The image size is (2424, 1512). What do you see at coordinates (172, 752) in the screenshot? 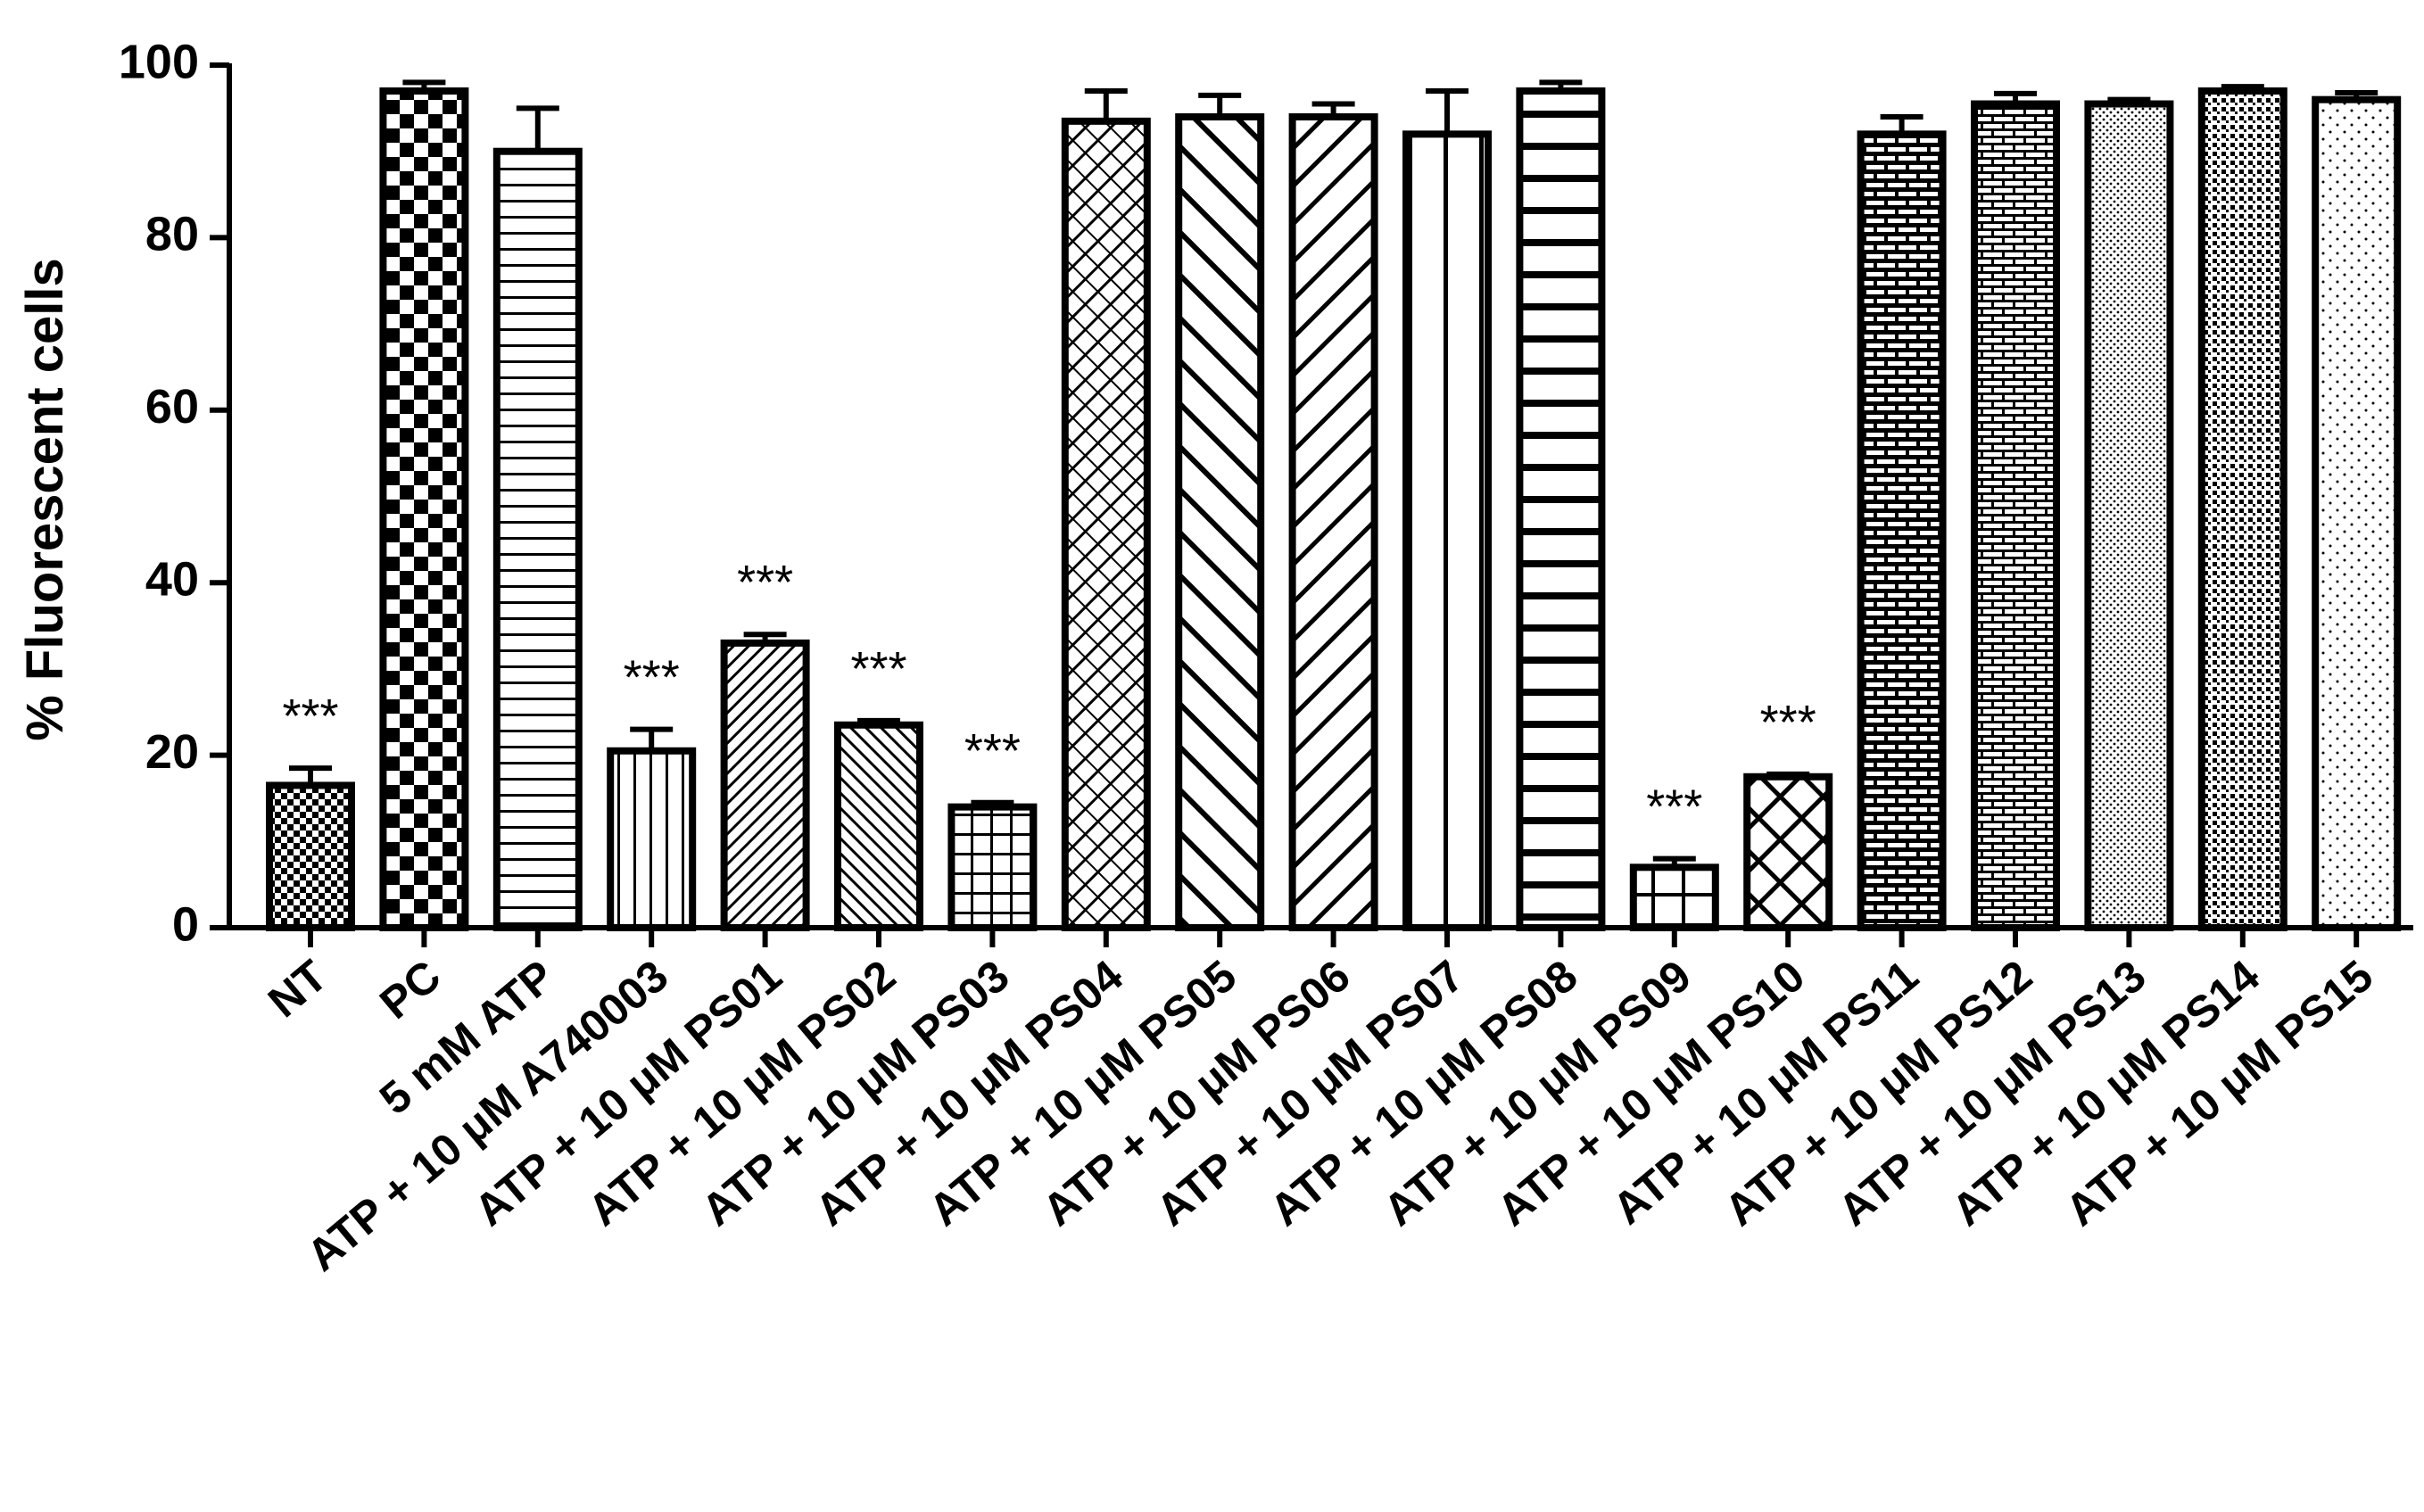
I see `y-tick-label: 20` at bounding box center [172, 752].